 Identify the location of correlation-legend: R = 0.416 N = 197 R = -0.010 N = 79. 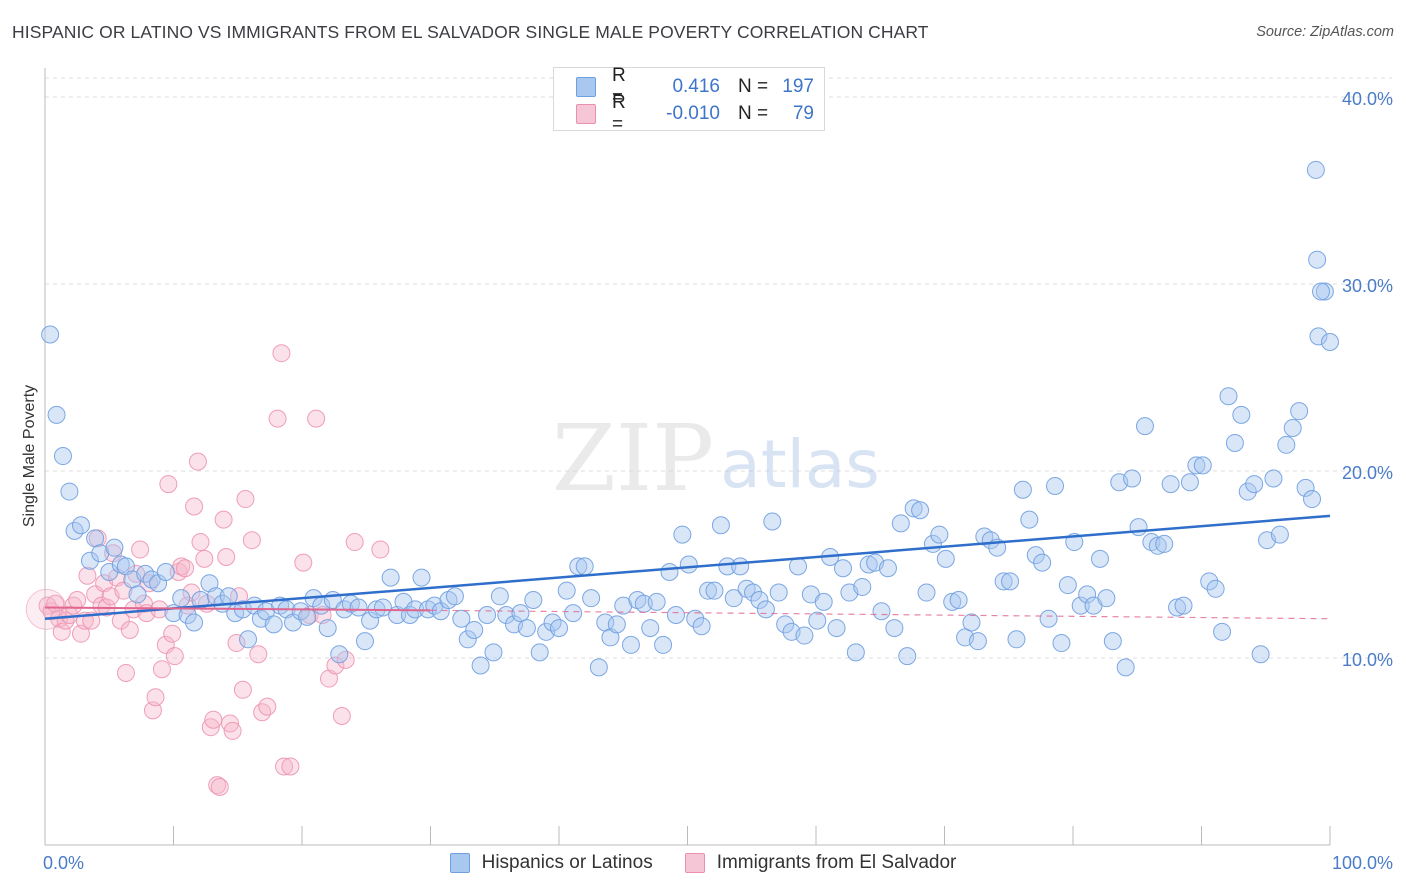
(689, 100).